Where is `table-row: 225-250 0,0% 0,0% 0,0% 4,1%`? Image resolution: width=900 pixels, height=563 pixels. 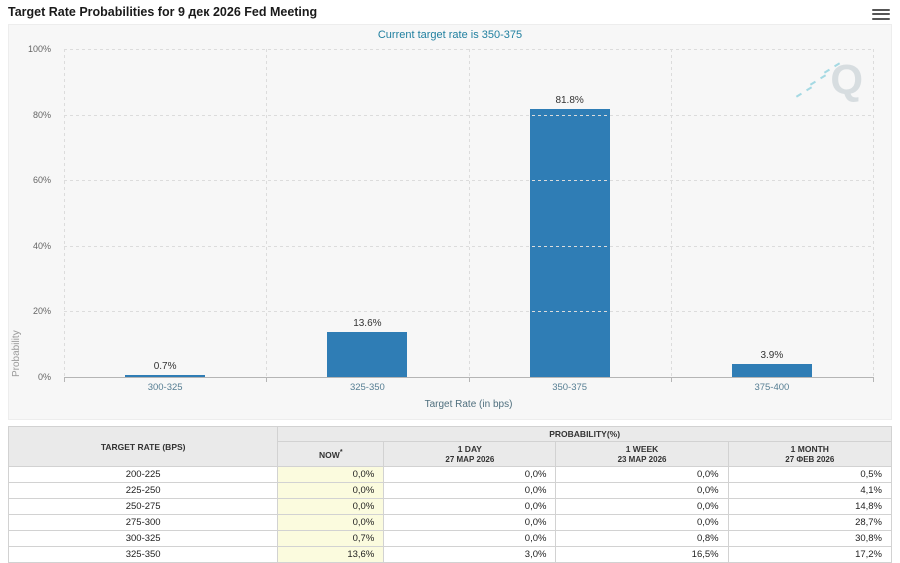
table-row: 225-250 0,0% 0,0% 0,0% 4,1% is located at coordinates (450, 490).